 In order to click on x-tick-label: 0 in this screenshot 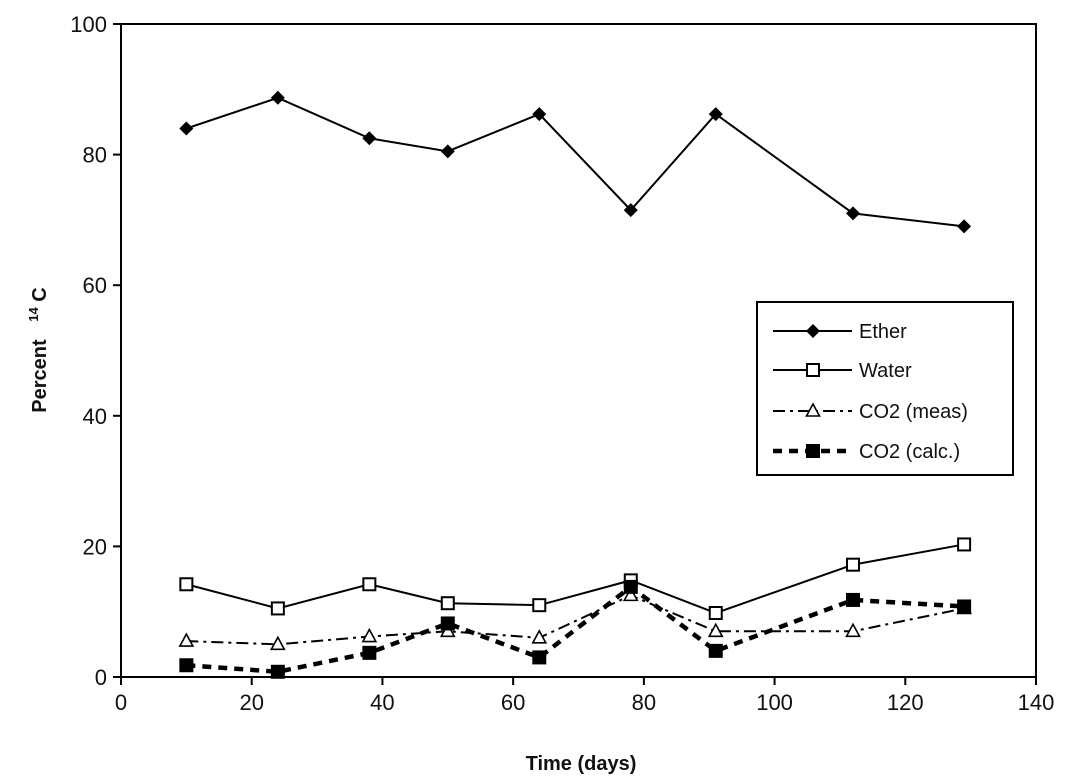, I will do `click(121, 702)`.